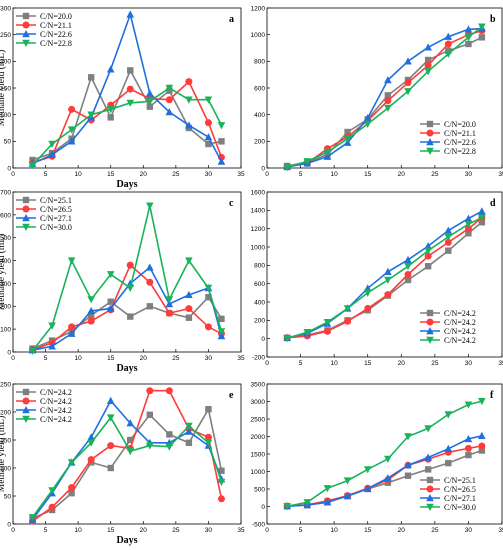  Describe the element at coordinates (460, 124) in the screenshot. I see `legend-label: C/N=20.0` at that location.